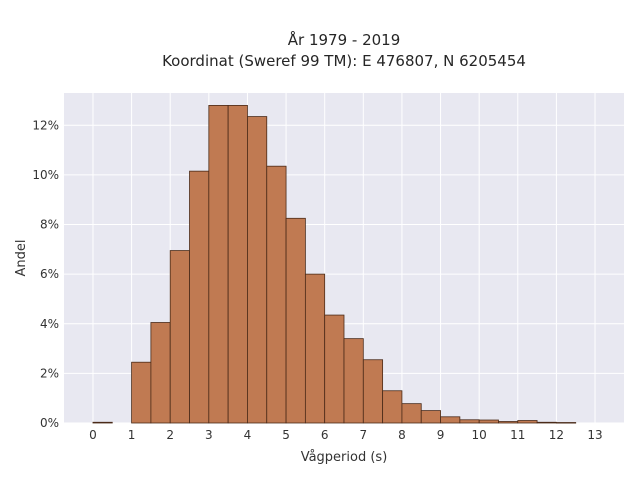 Image resolution: width=640 pixels, height=480 pixels. What do you see at coordinates (21, 258) in the screenshot?
I see `y-axis-label: Andel` at bounding box center [21, 258].